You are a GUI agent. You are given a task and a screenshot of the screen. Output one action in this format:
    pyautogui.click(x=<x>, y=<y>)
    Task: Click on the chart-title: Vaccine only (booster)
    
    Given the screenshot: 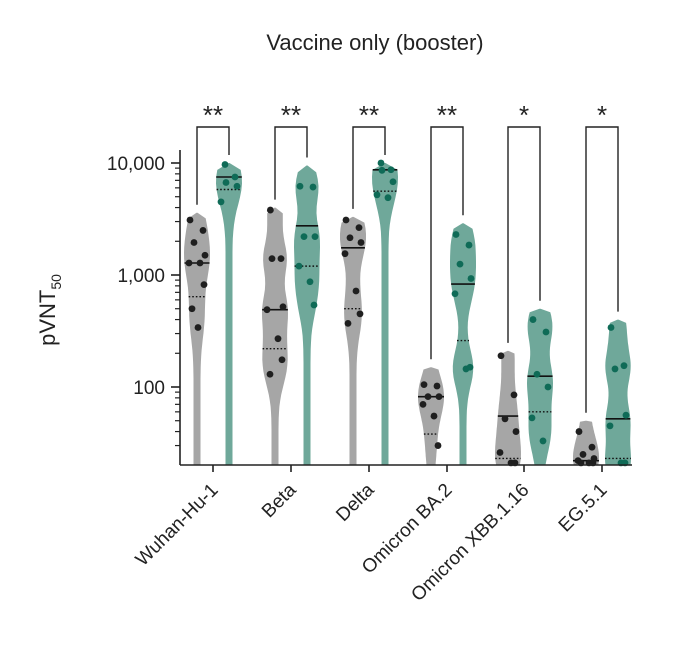 What is the action you would take?
    pyautogui.click(x=375, y=42)
    